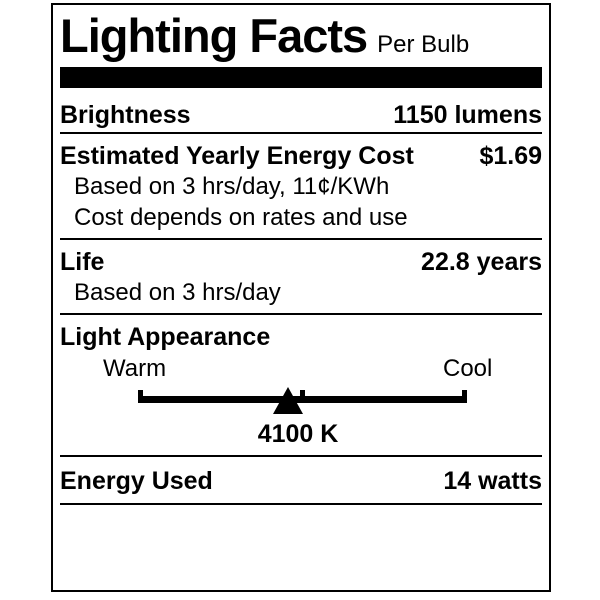 The image size is (600, 600). I want to click on energy-cost-note-basis: Based on 3 hrs/day, 11¢/KWh, so click(232, 186).